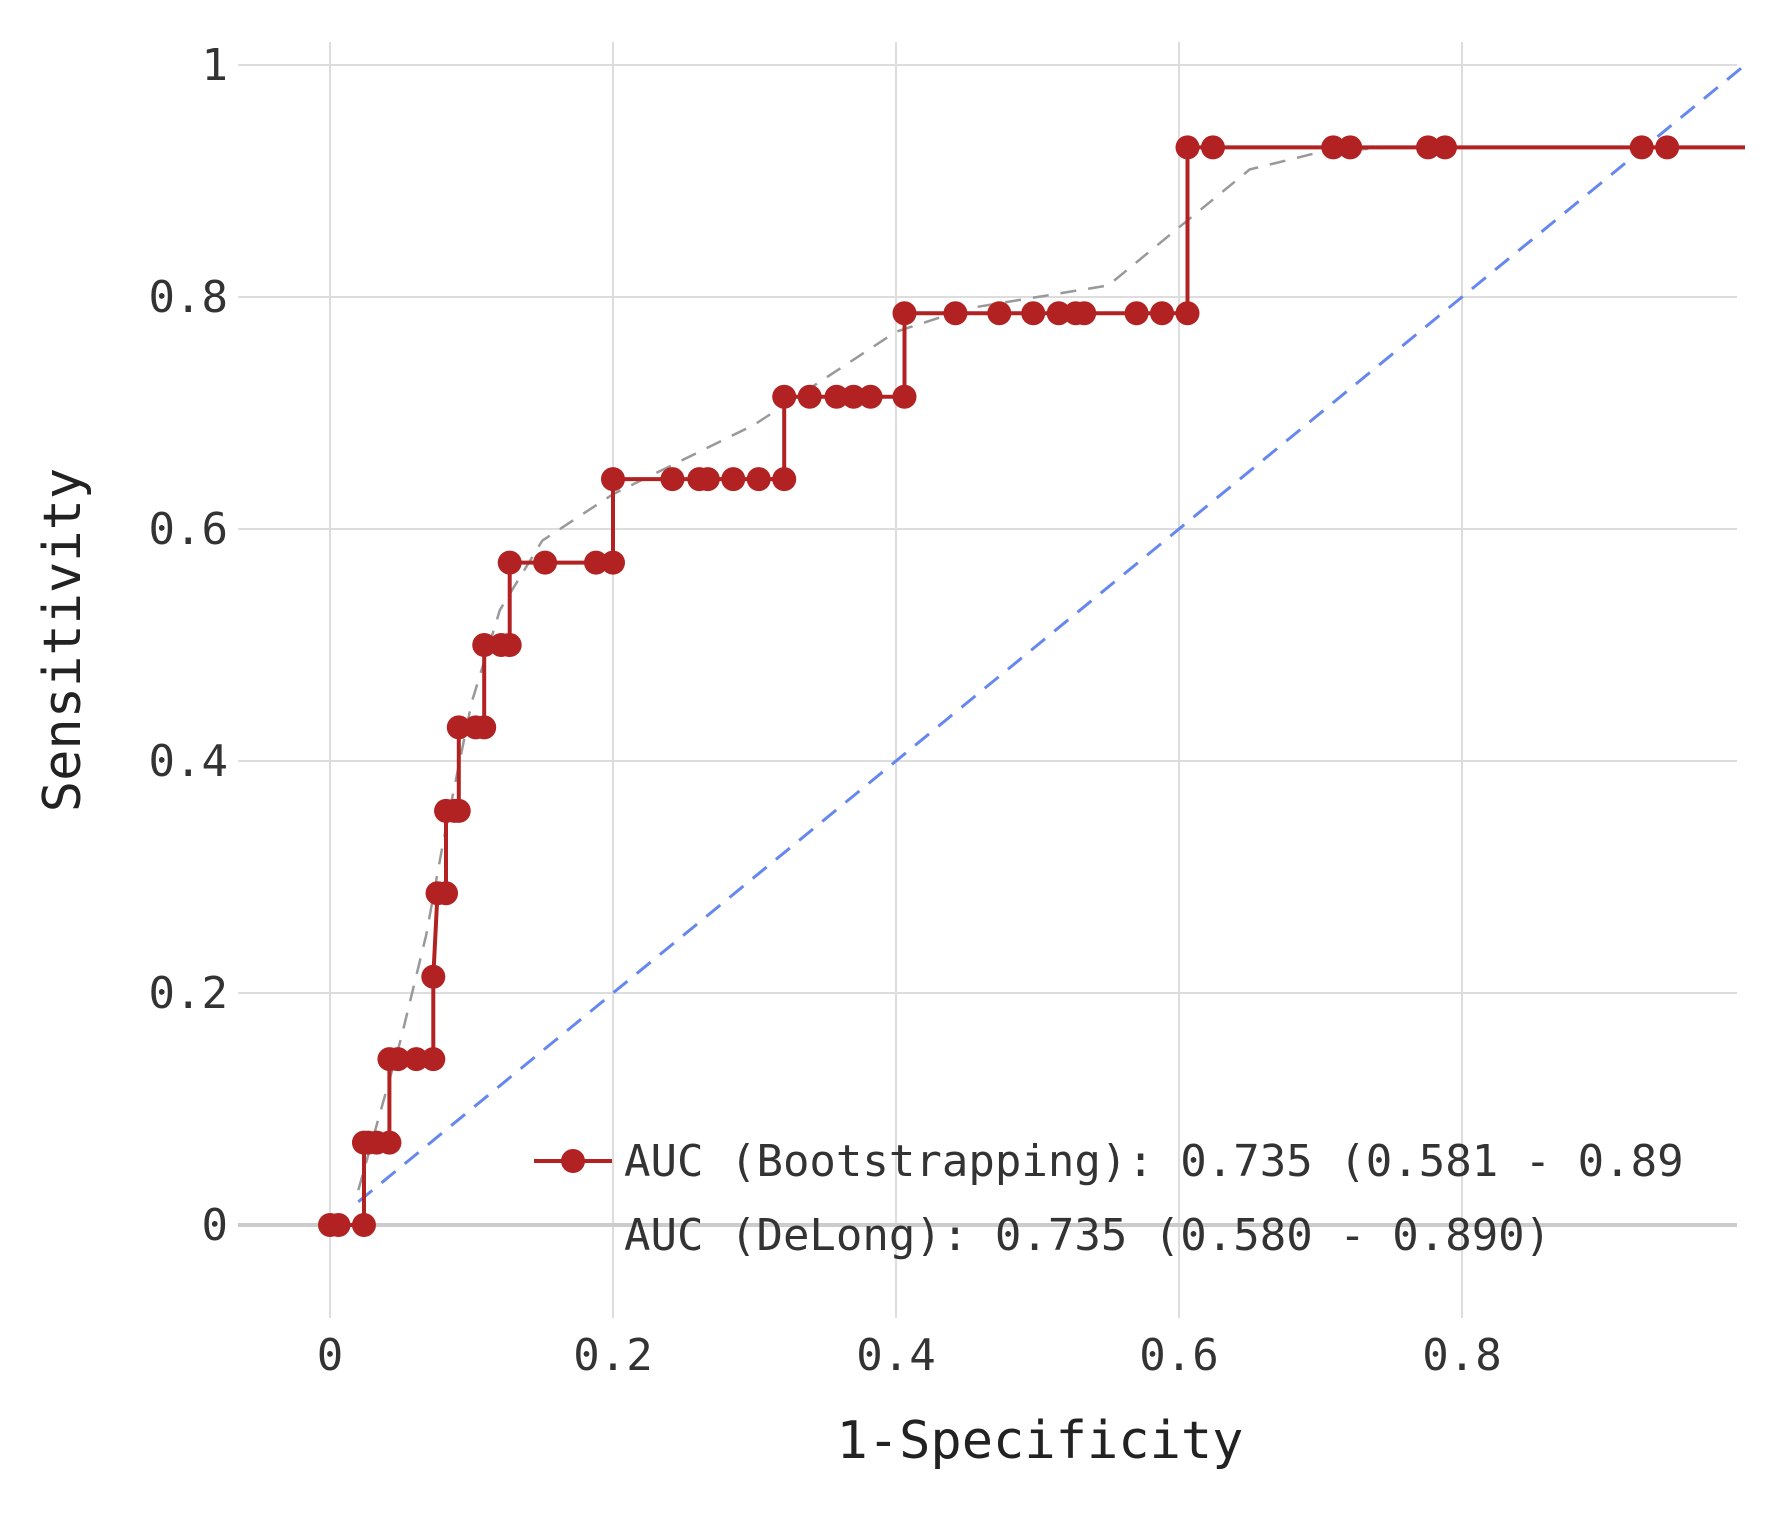 The image size is (1770, 1530). Describe the element at coordinates (1178, 1355) in the screenshot. I see `x-tick-label: 0.6` at that location.